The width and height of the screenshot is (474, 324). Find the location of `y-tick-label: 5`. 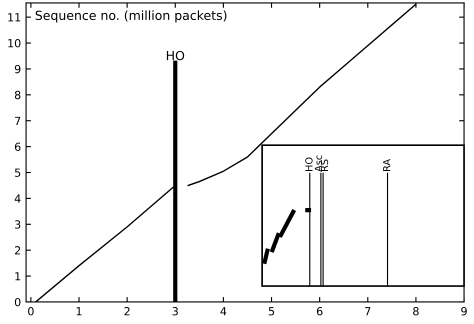

y-tick-label: 5 is located at coordinates (17, 172).